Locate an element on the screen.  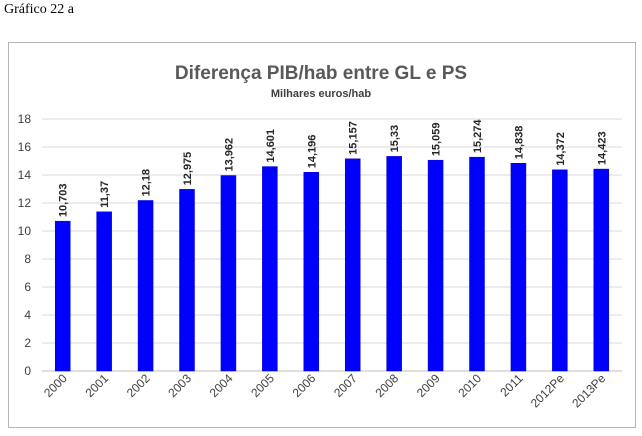
data-label: 13,962 is located at coordinates (229, 155).